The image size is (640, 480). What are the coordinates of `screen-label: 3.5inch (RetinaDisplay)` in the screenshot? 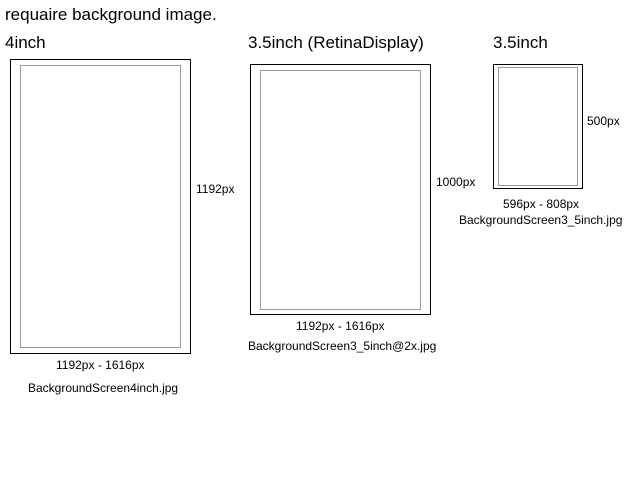 It's located at (336, 42).